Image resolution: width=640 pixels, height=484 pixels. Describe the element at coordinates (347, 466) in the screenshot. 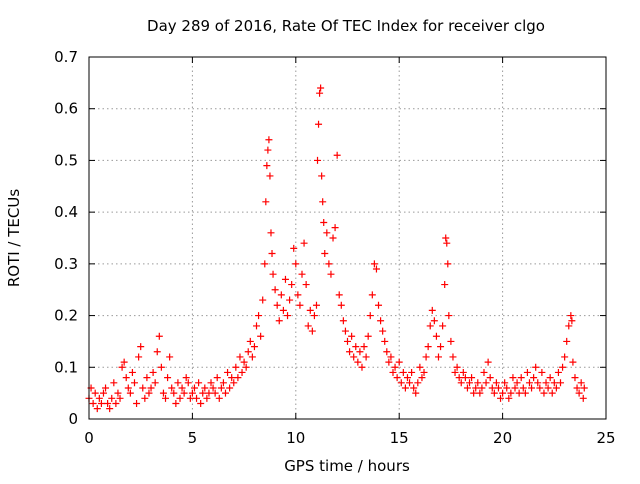

I see `x-axis-title: GPS time / hours` at that location.